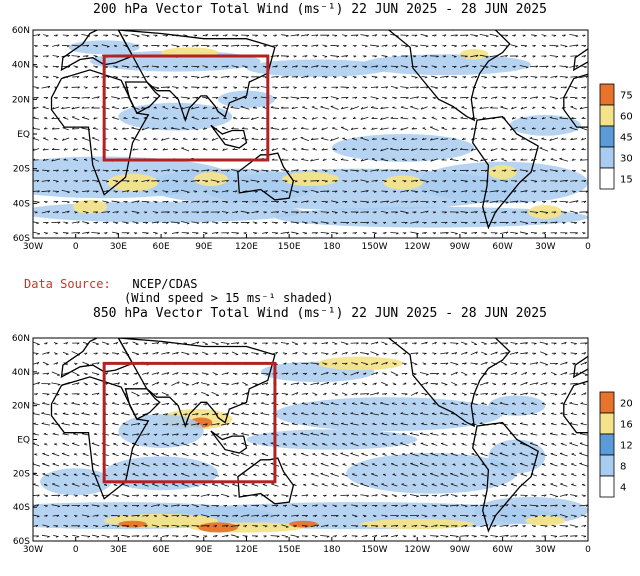 This screenshot has height=576, width=640. I want to click on shading-blob, so click(545, 520).